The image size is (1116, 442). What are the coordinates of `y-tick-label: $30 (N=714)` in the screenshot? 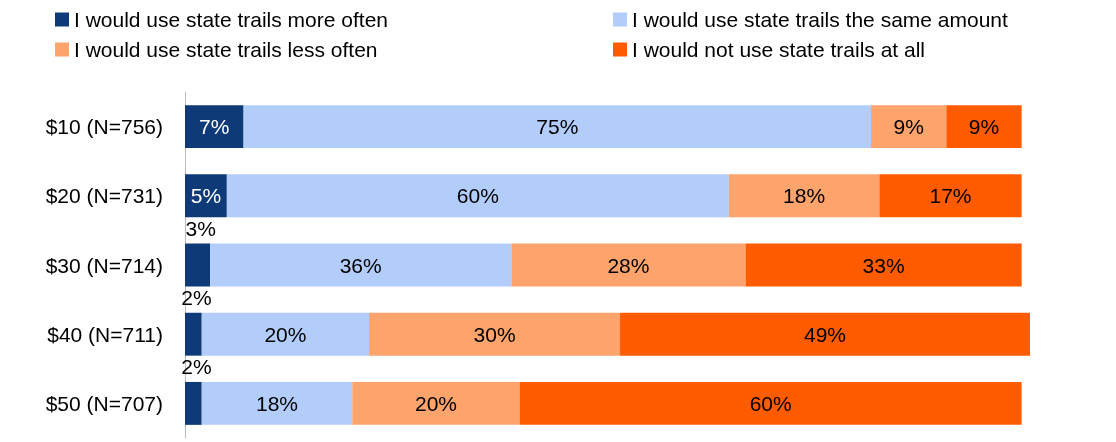 It's located at (104, 265).